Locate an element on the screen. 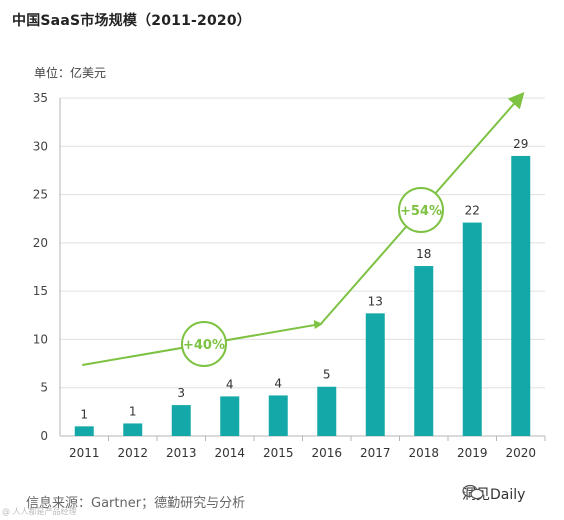 This screenshot has height=520, width=564. y-tick-label: 25 is located at coordinates (40, 195).